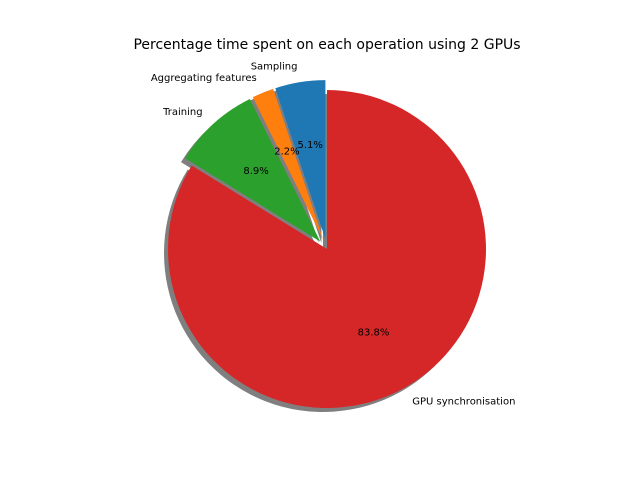 The height and width of the screenshot is (480, 640). What do you see at coordinates (309, 145) in the screenshot?
I see `pct-sampling: 5.1%` at bounding box center [309, 145].